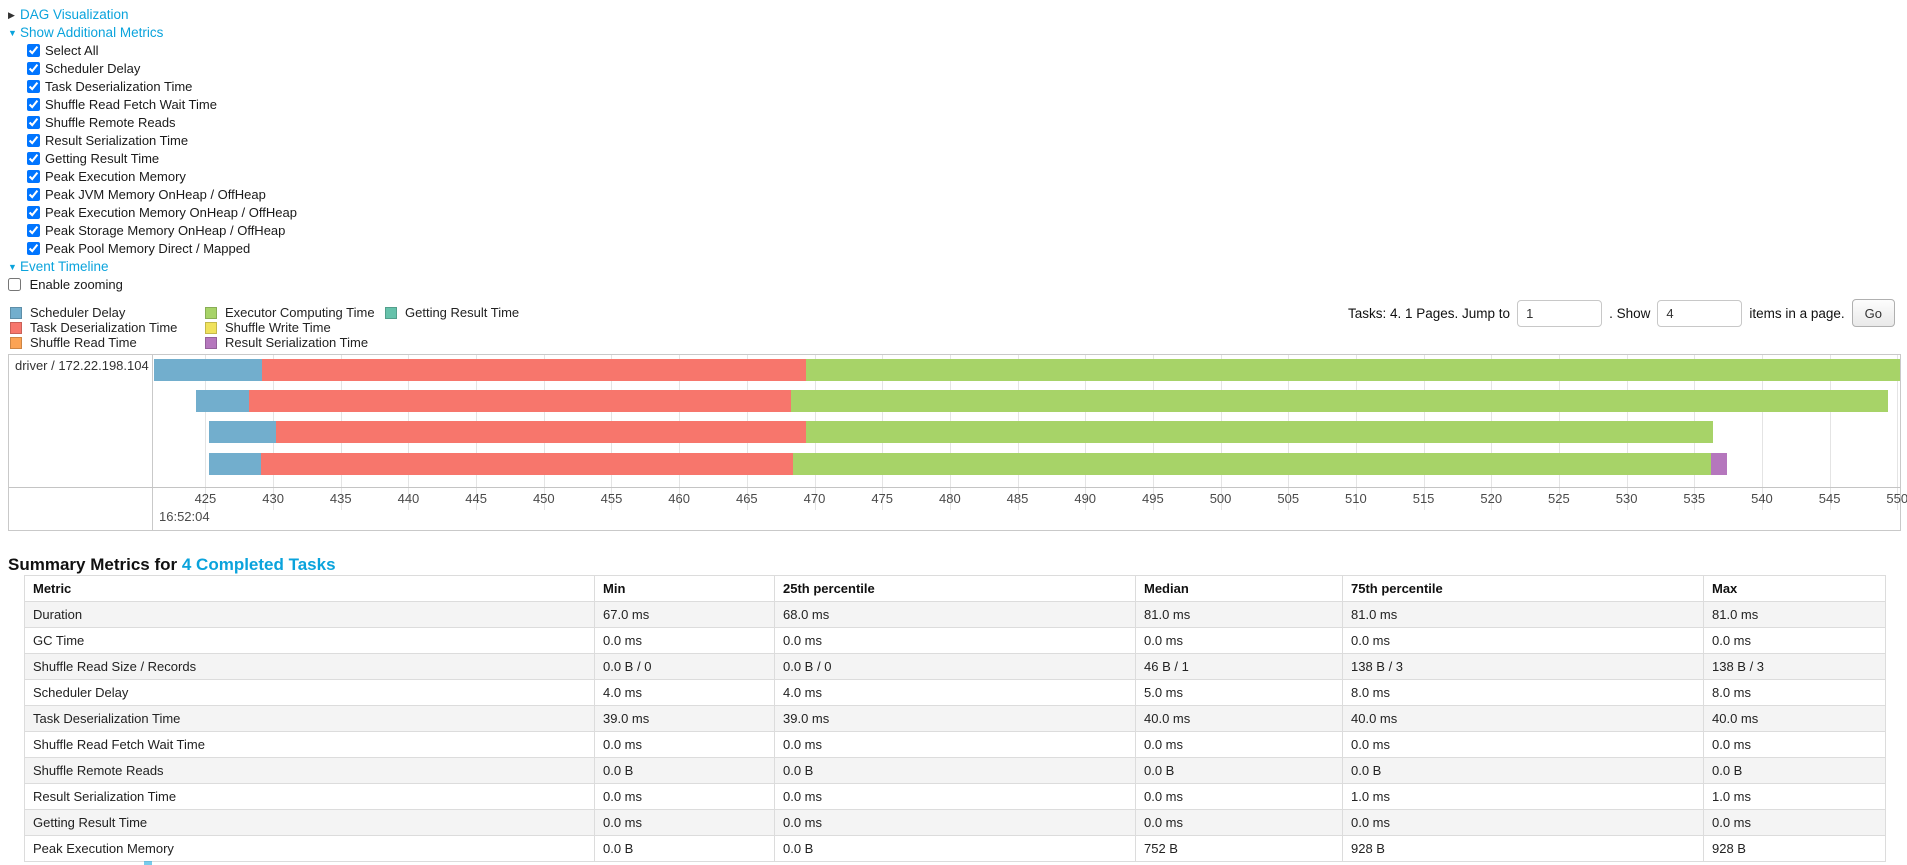 This screenshot has height=865, width=1907. I want to click on getting-result-swatch-icon, so click(391, 312).